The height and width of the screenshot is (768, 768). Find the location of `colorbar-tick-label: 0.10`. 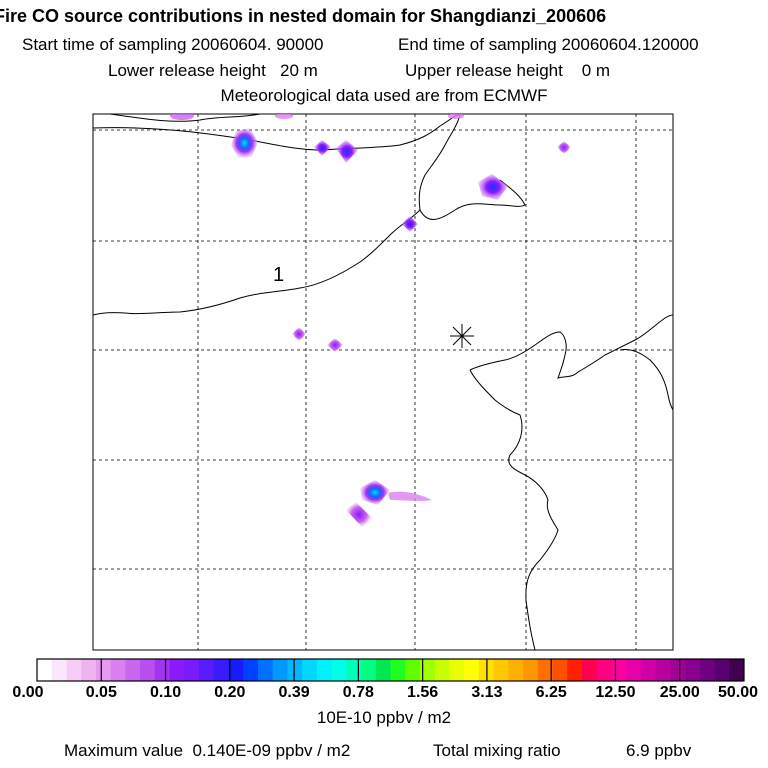

colorbar-tick-label: 0.10 is located at coordinates (165, 692).